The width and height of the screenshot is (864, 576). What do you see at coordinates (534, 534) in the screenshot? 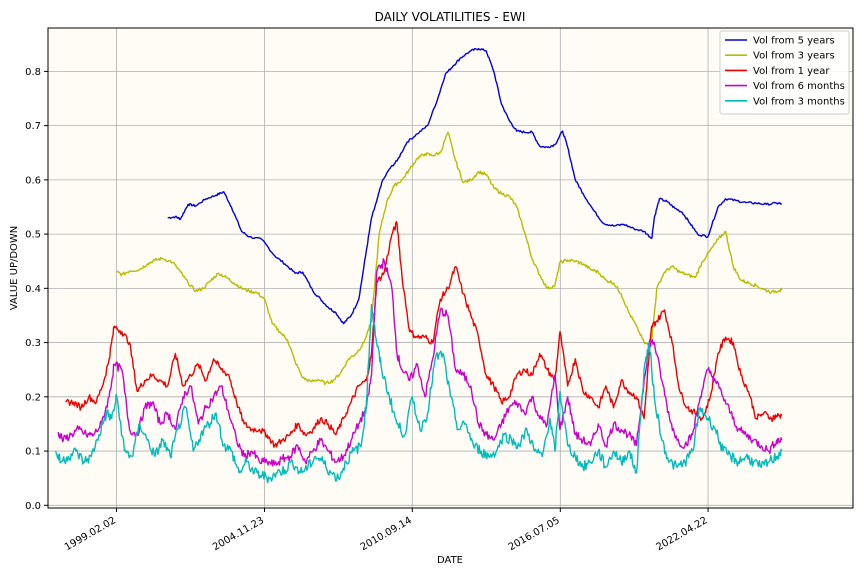
I see `x-tick-label: 2016.07.05` at bounding box center [534, 534].